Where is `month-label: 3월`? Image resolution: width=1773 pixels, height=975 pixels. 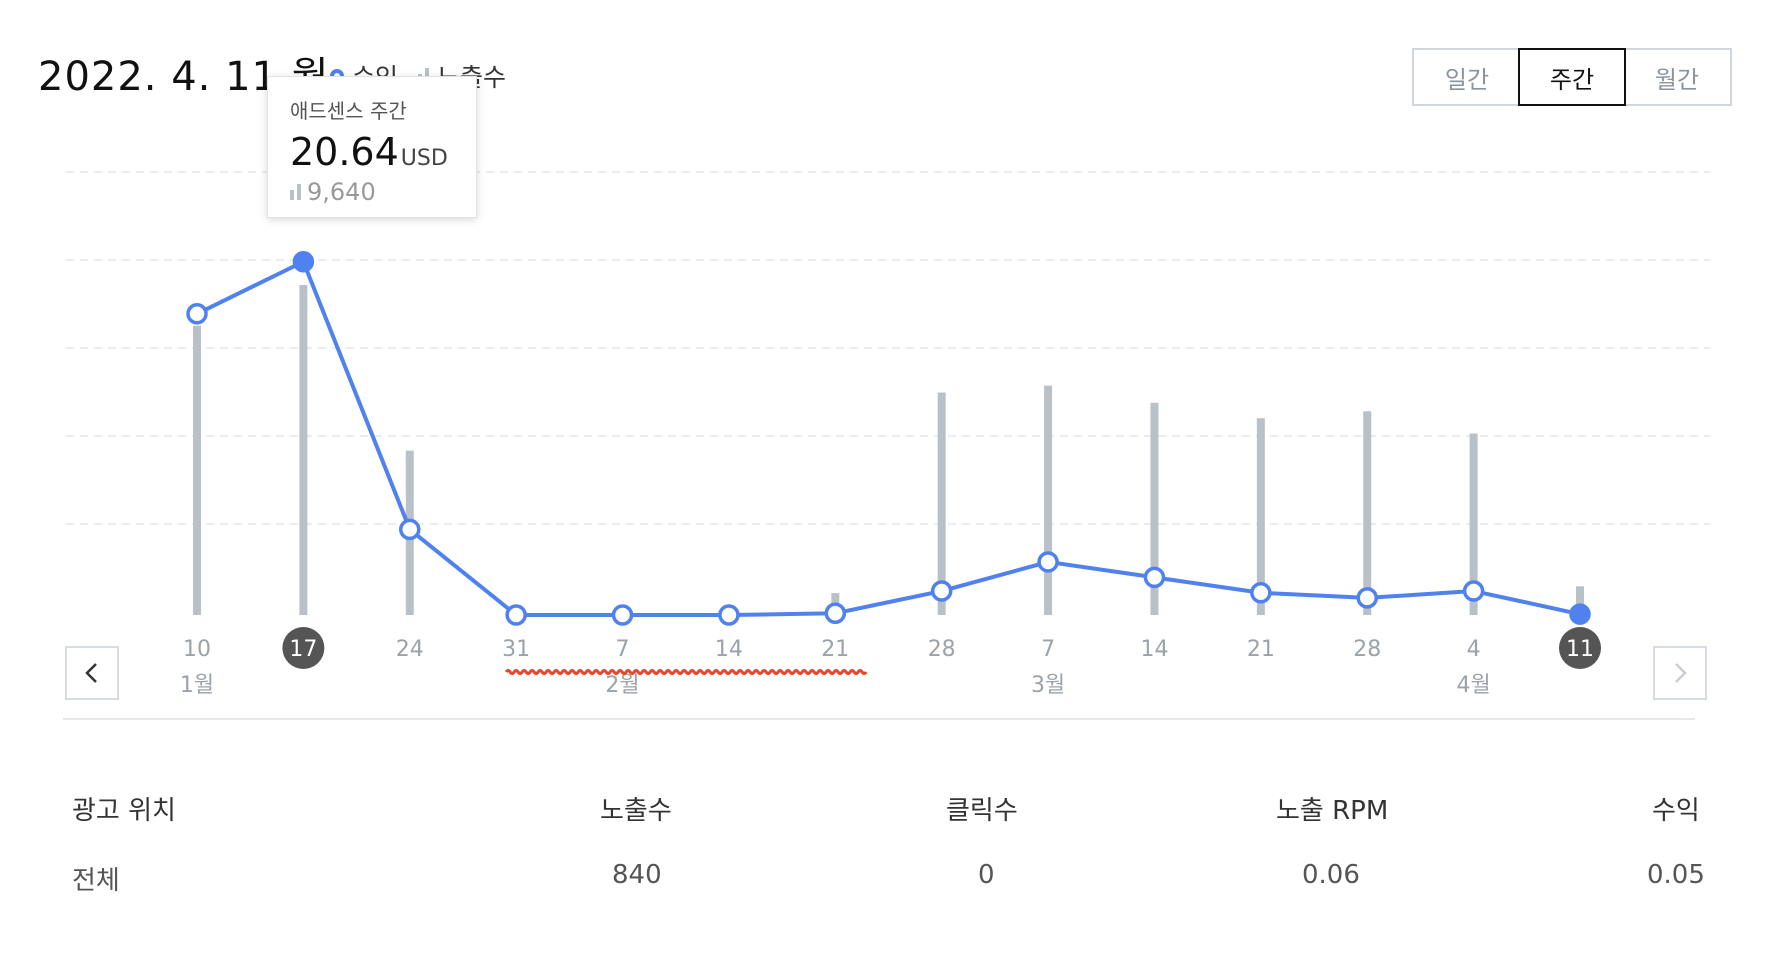 month-label: 3월 is located at coordinates (1048, 685).